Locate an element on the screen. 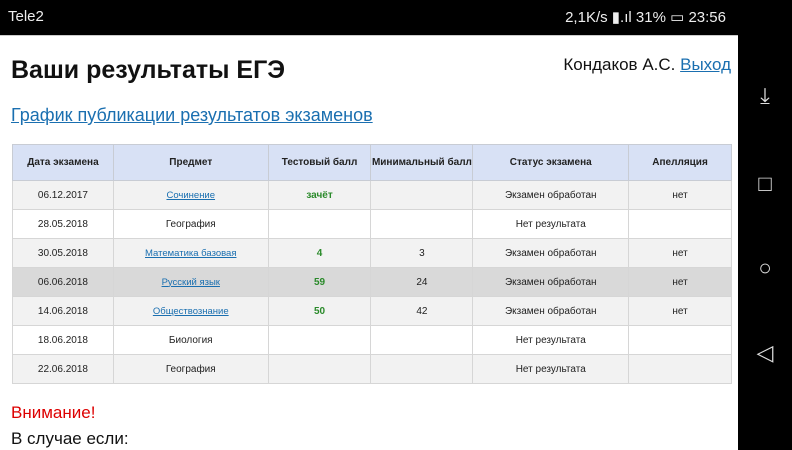 This screenshot has width=792, height=450. subject-link: Сочинение is located at coordinates (191, 195).